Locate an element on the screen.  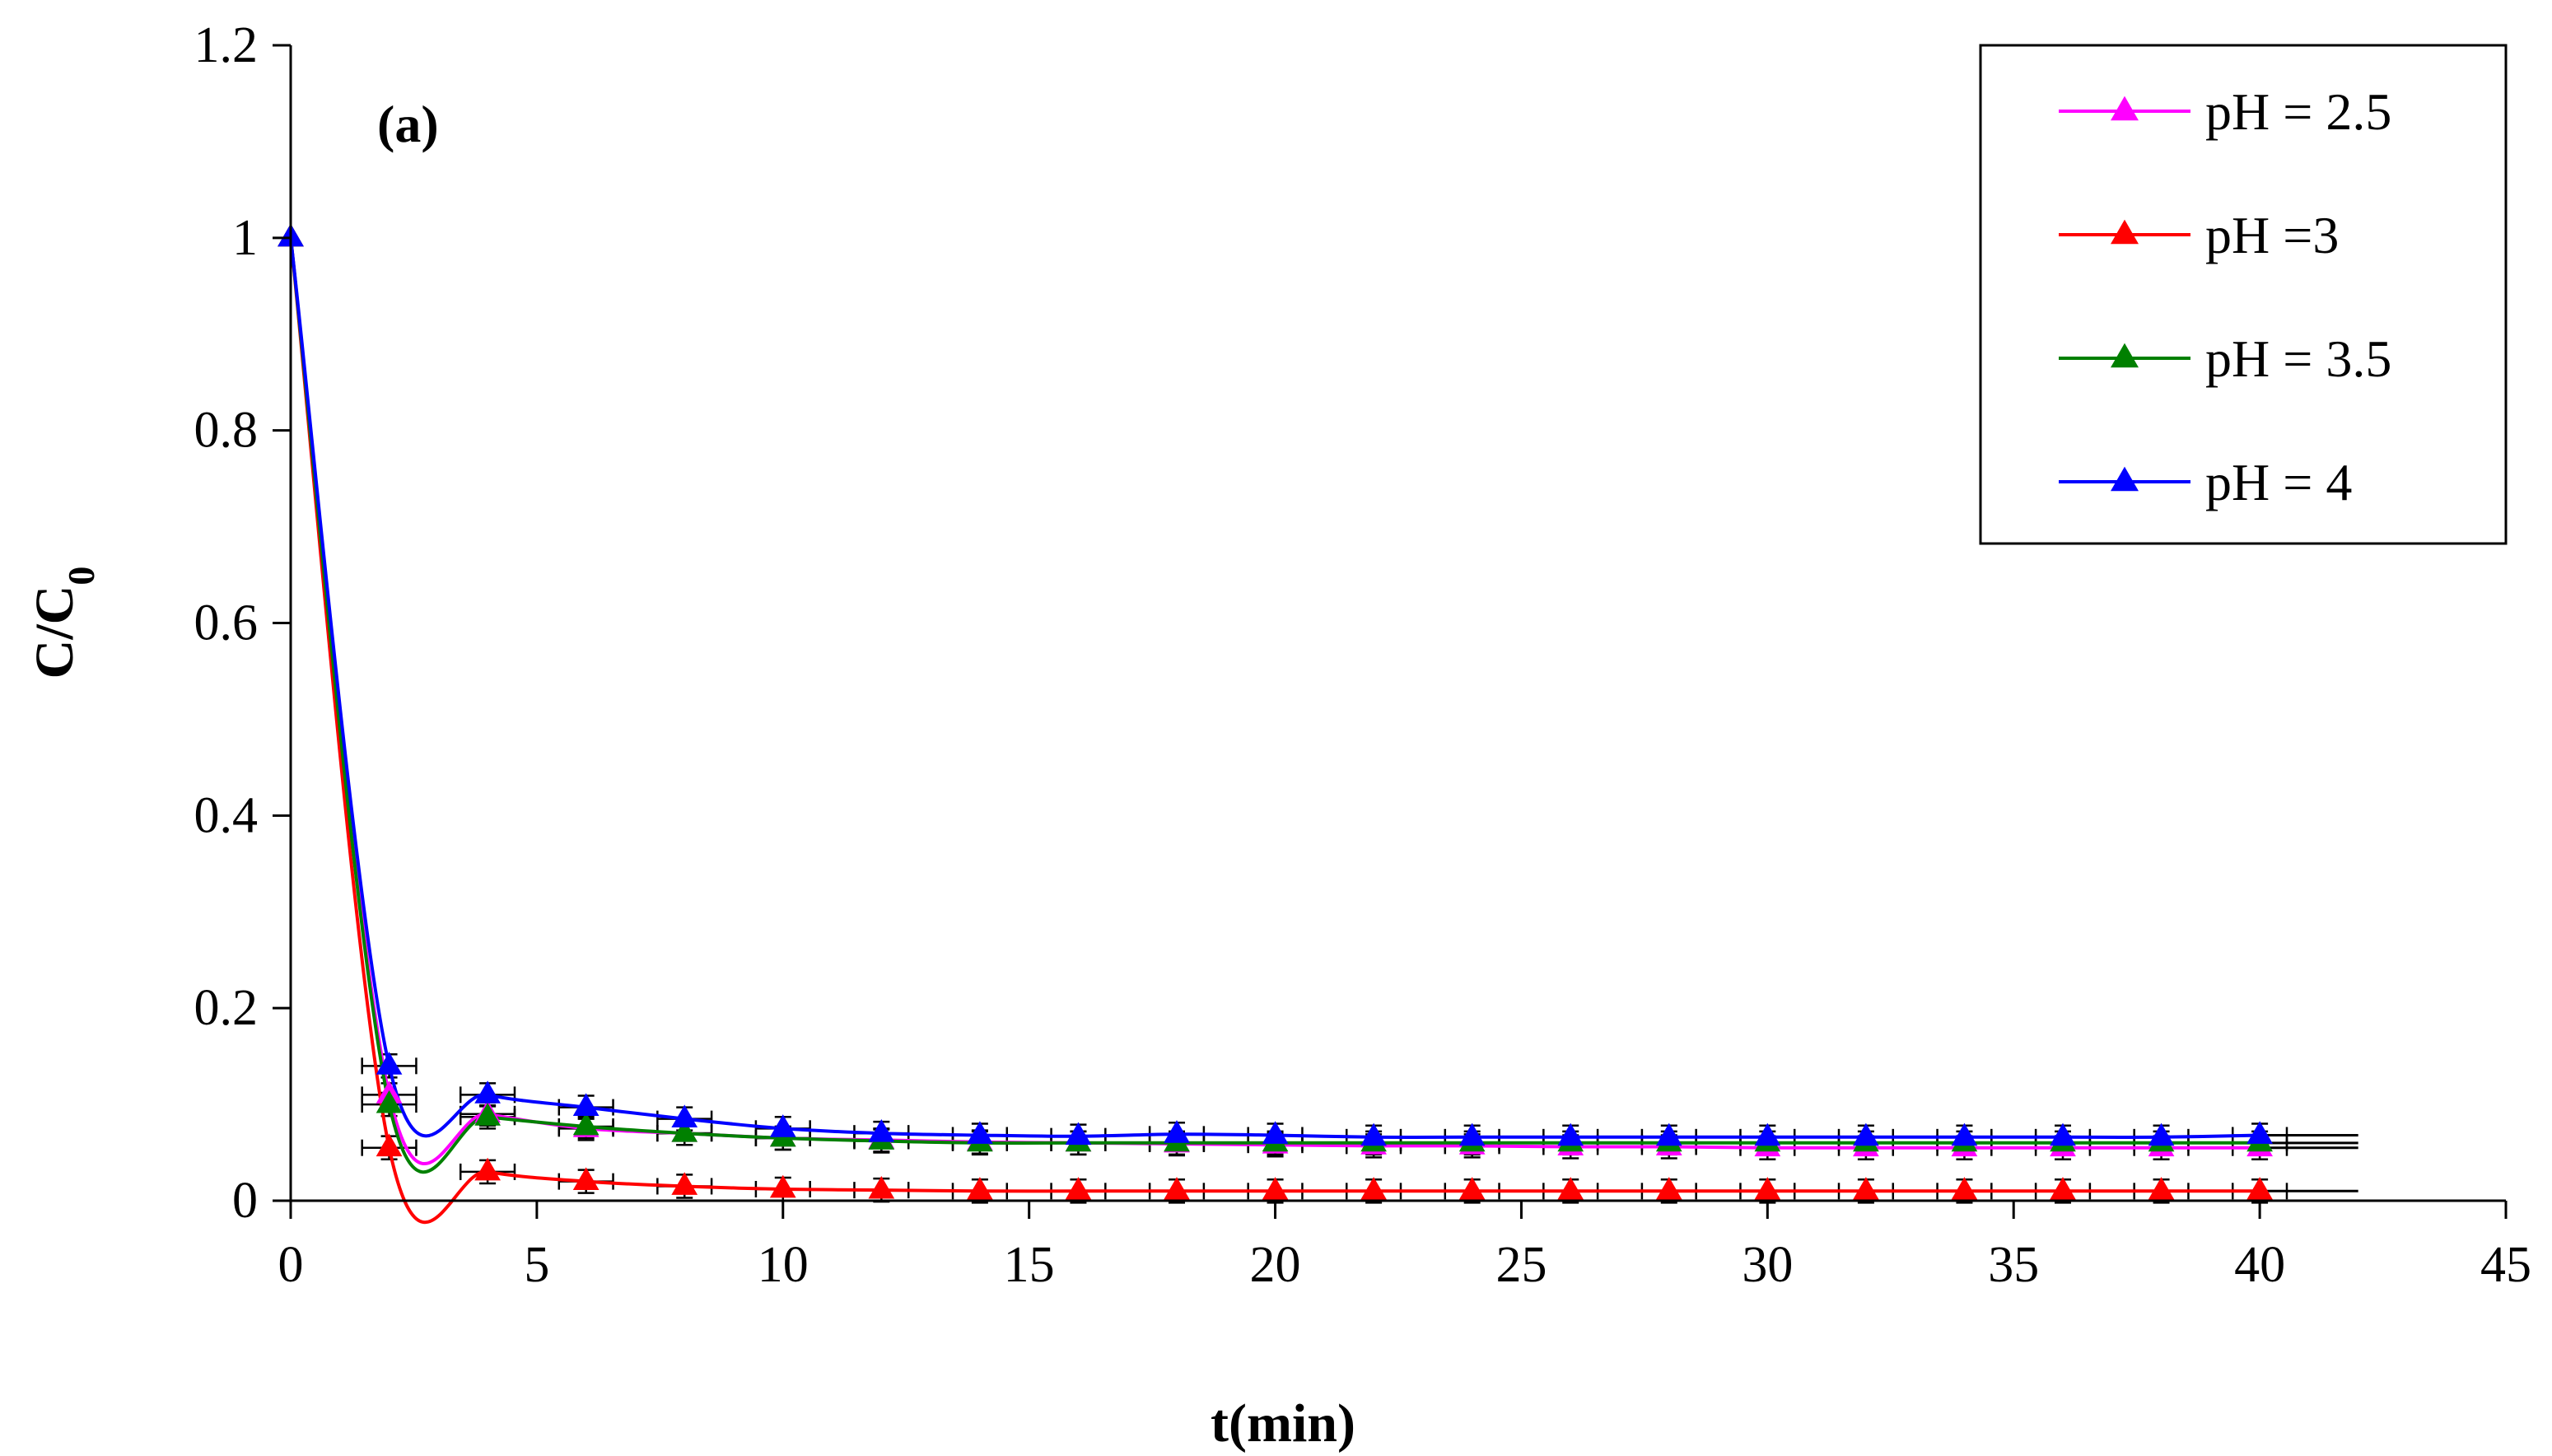
legend-entry: pH = 4 is located at coordinates (2205, 482).